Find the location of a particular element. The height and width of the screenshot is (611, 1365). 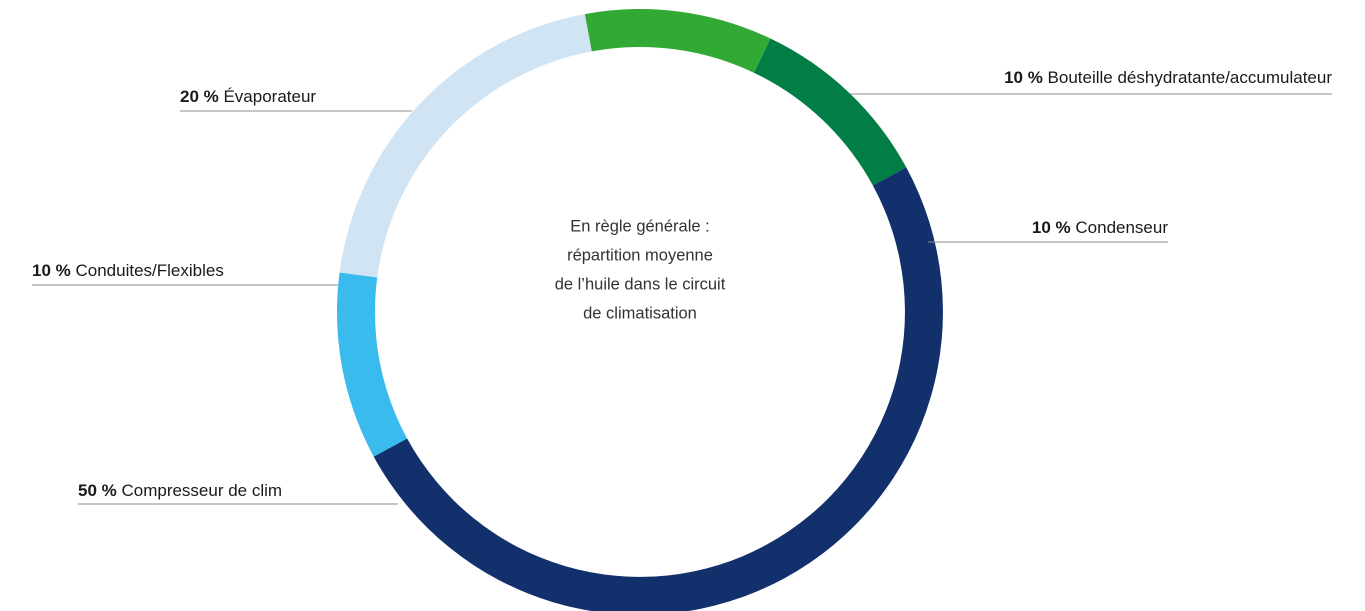

slice-label-compresseur-de-clim: 50 % Compresseur de clim is located at coordinates (180, 490).